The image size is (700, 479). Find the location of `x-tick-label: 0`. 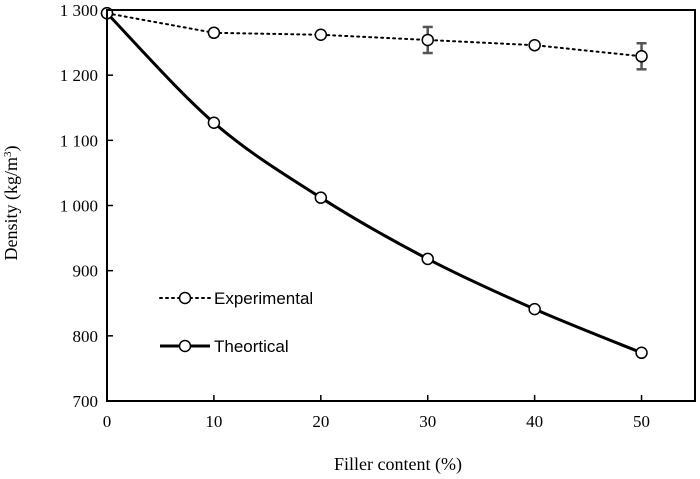

x-tick-label: 0 is located at coordinates (107, 421).